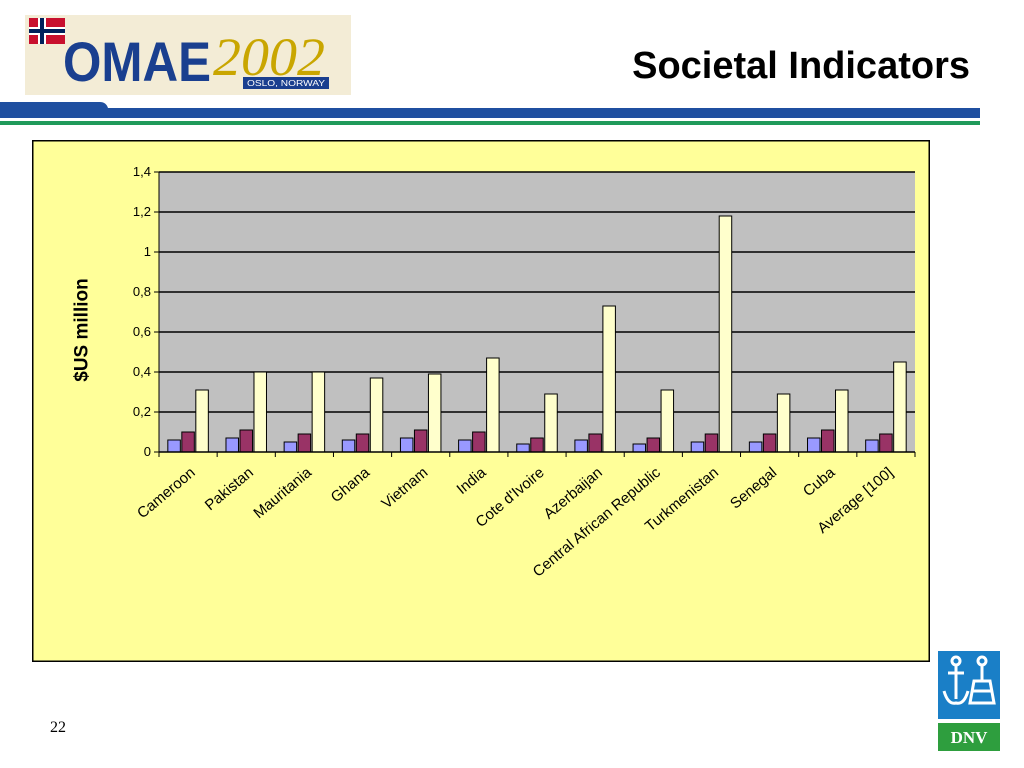 The height and width of the screenshot is (768, 1024). I want to click on header-rule, so click(490, 113).